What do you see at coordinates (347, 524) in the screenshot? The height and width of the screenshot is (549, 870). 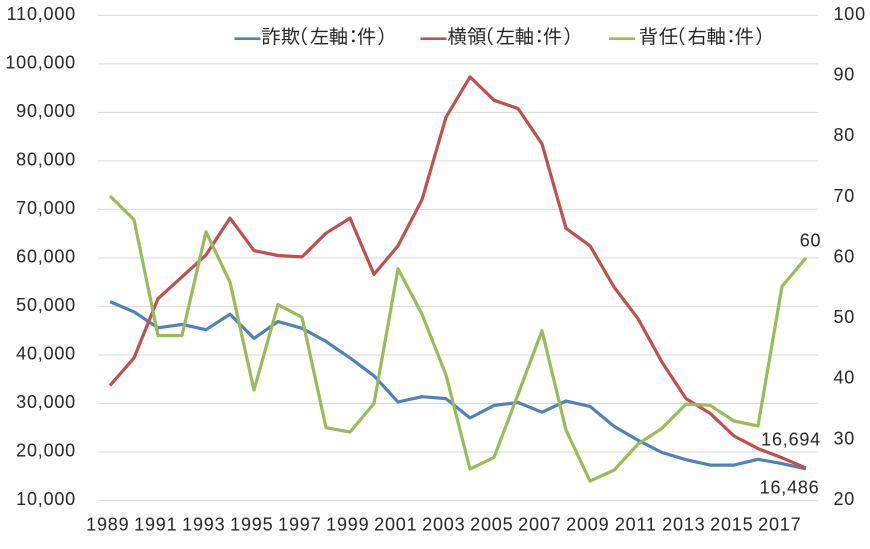 I see `svg-text: 1999` at bounding box center [347, 524].